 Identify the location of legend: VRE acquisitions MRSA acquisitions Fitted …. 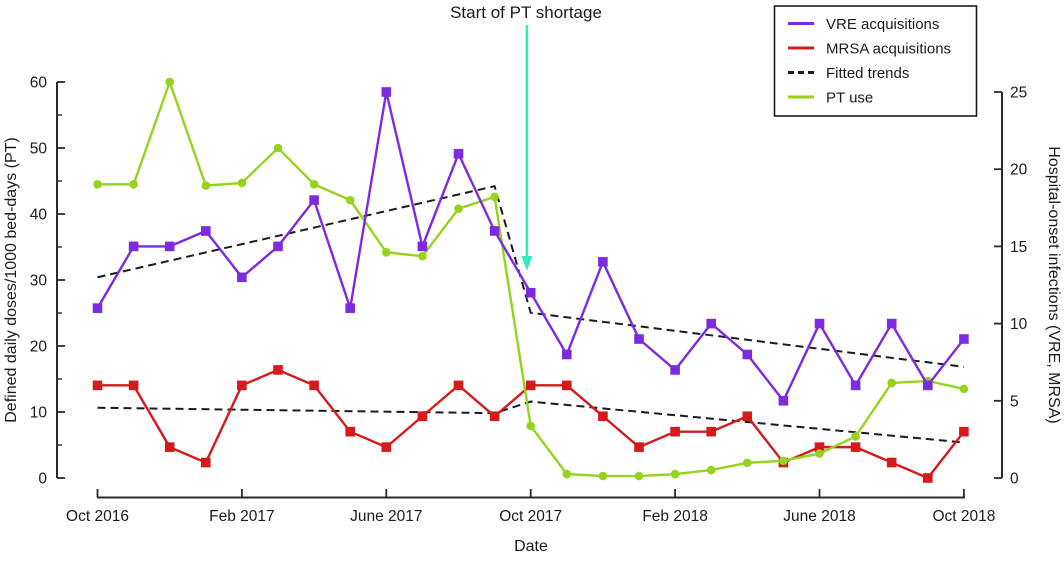
(875, 61).